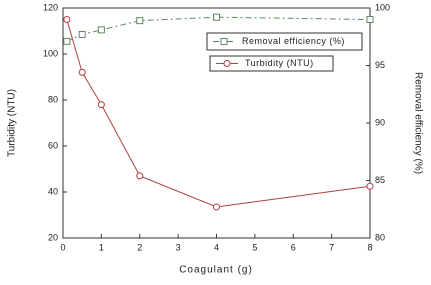 The image size is (431, 285). What do you see at coordinates (216, 247) in the screenshot?
I see `x-tick-label: 4` at bounding box center [216, 247].